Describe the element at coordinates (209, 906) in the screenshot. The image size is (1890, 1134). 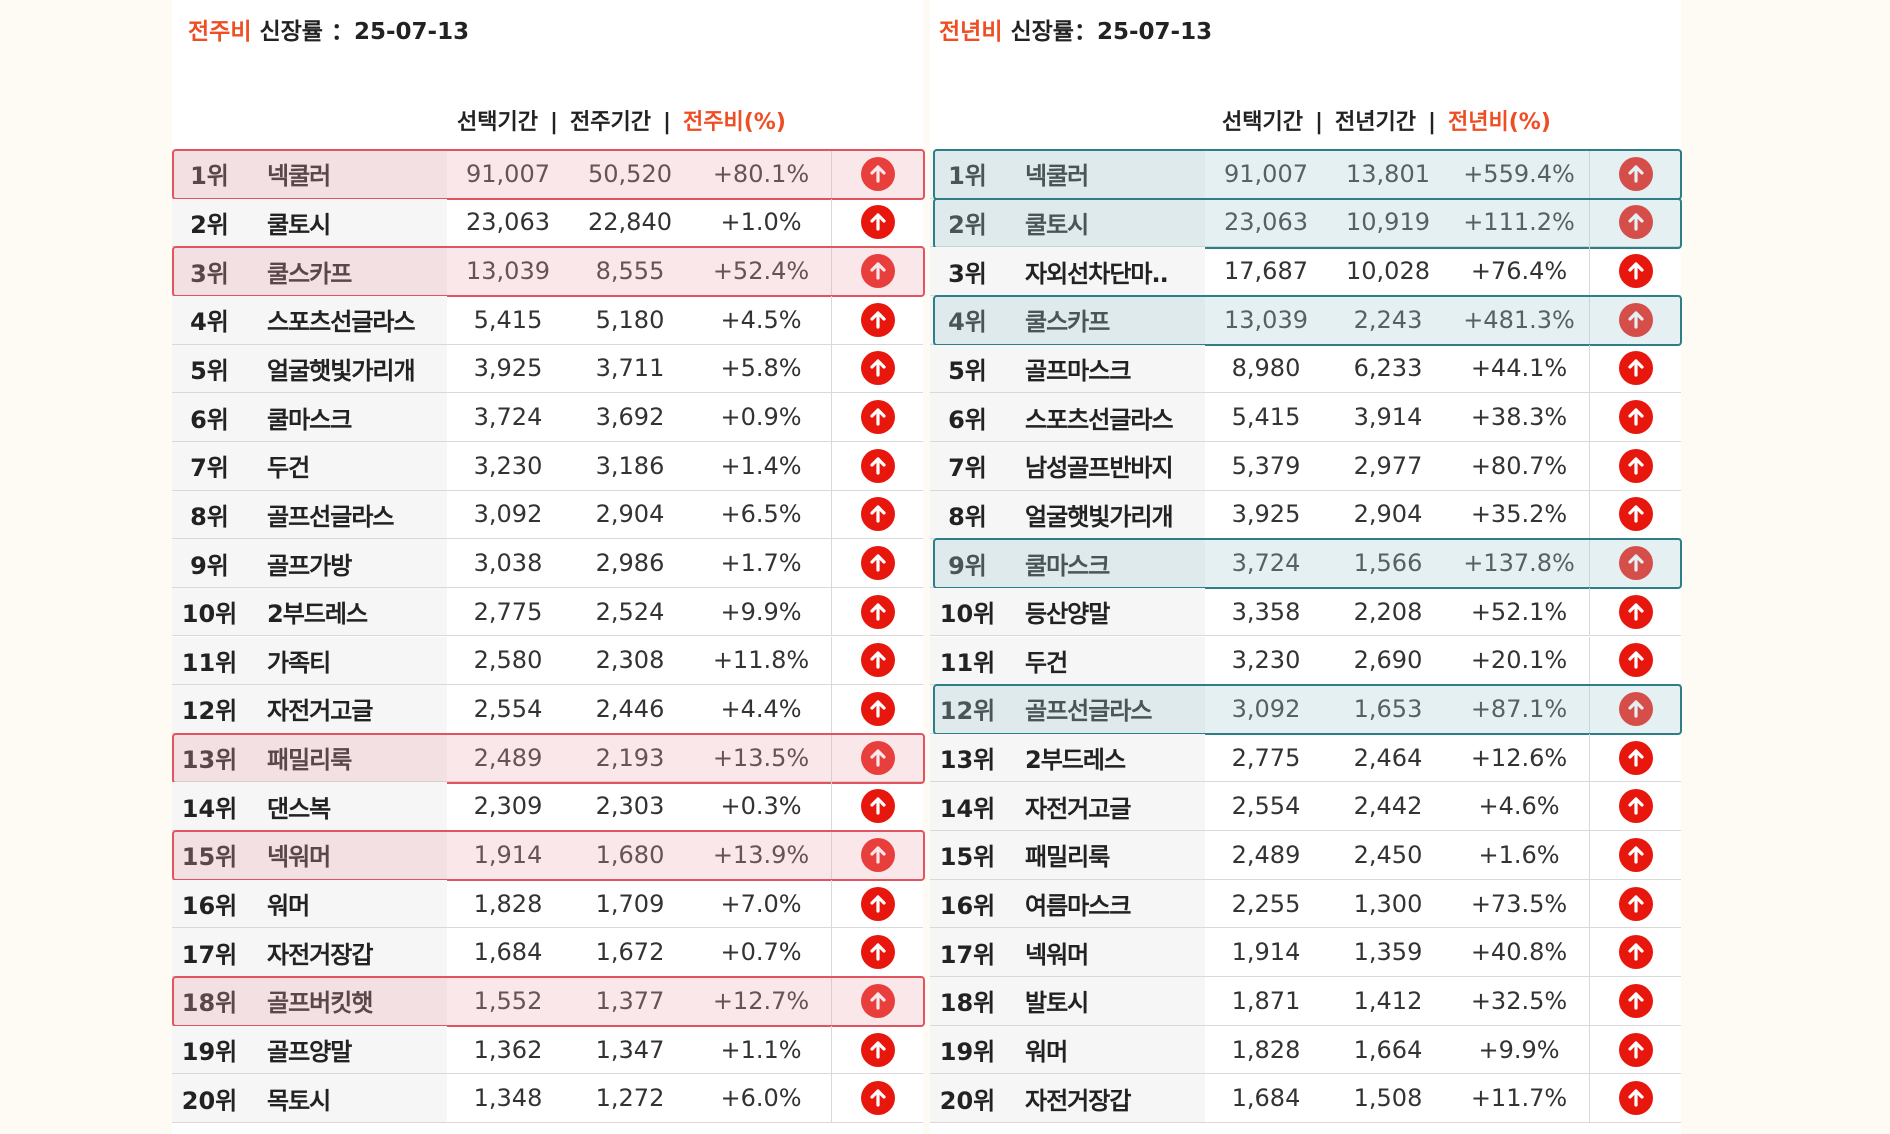
I see `rank-cell: 16위` at that location.